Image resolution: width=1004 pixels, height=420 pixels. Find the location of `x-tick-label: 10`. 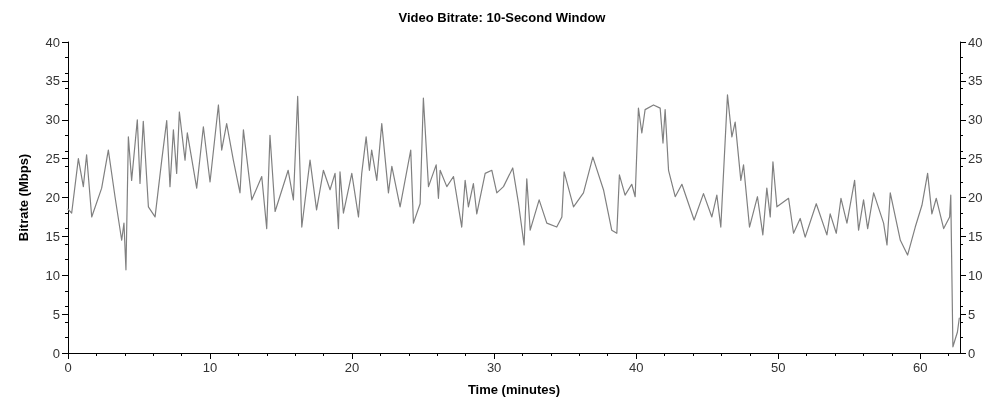

x-tick-label: 10 is located at coordinates (210, 367).